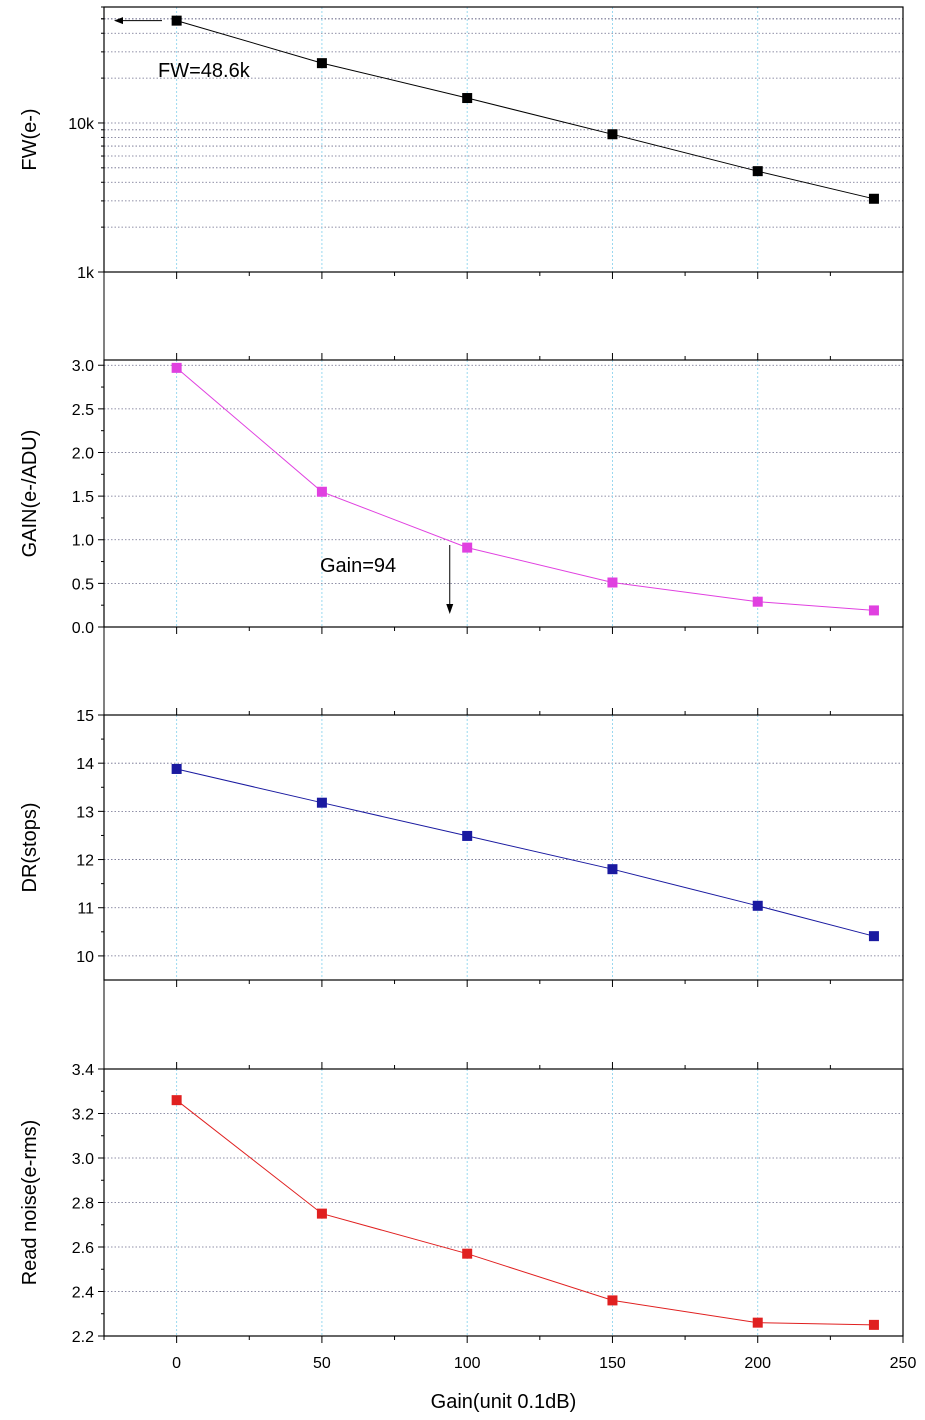 This screenshot has height=1420, width=925. What do you see at coordinates (358, 566) in the screenshot?
I see `gain-annotation: Gain=94` at bounding box center [358, 566].